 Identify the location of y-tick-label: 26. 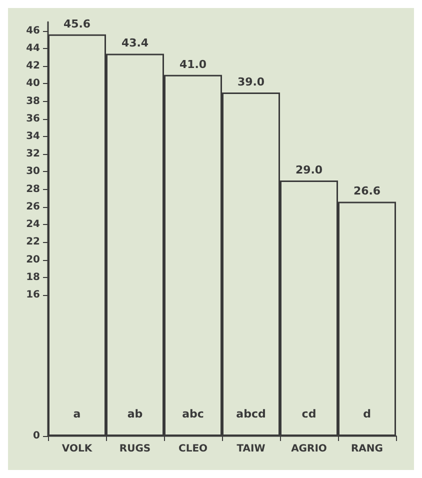
(33, 206).